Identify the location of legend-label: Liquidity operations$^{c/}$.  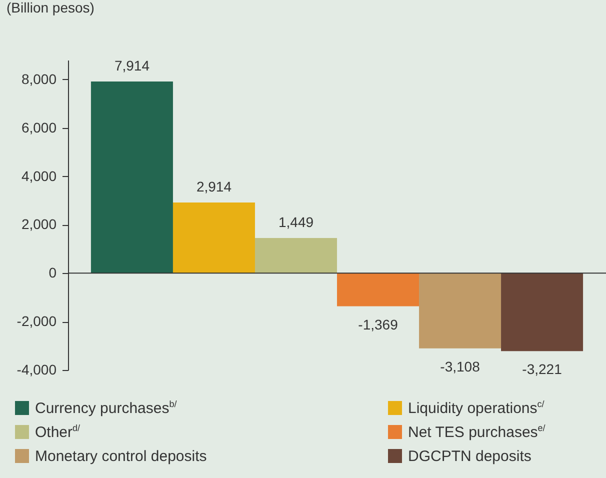
(476, 408).